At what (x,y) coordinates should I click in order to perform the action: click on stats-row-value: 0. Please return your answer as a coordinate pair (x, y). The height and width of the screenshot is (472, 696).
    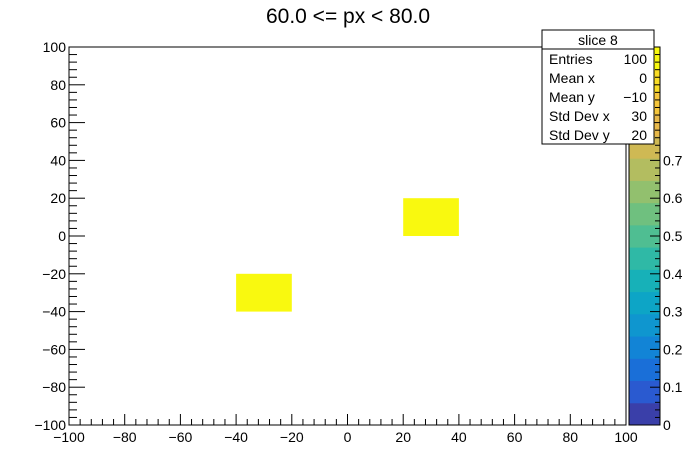
    Looking at the image, I should click on (643, 78).